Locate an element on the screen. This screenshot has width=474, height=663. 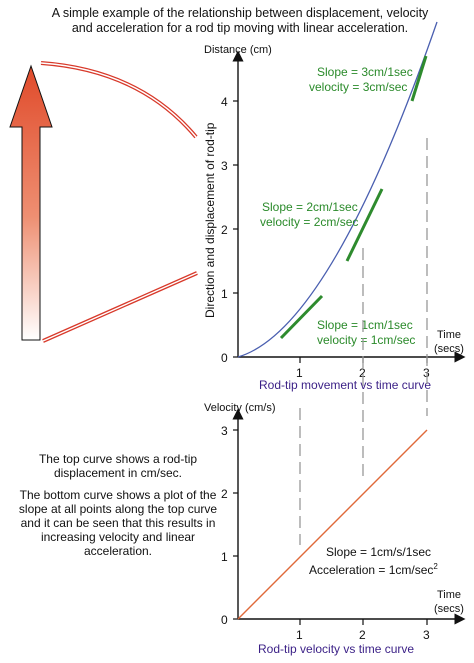
bottom-y-title: Velocity (cm/s) is located at coordinates (240, 408).